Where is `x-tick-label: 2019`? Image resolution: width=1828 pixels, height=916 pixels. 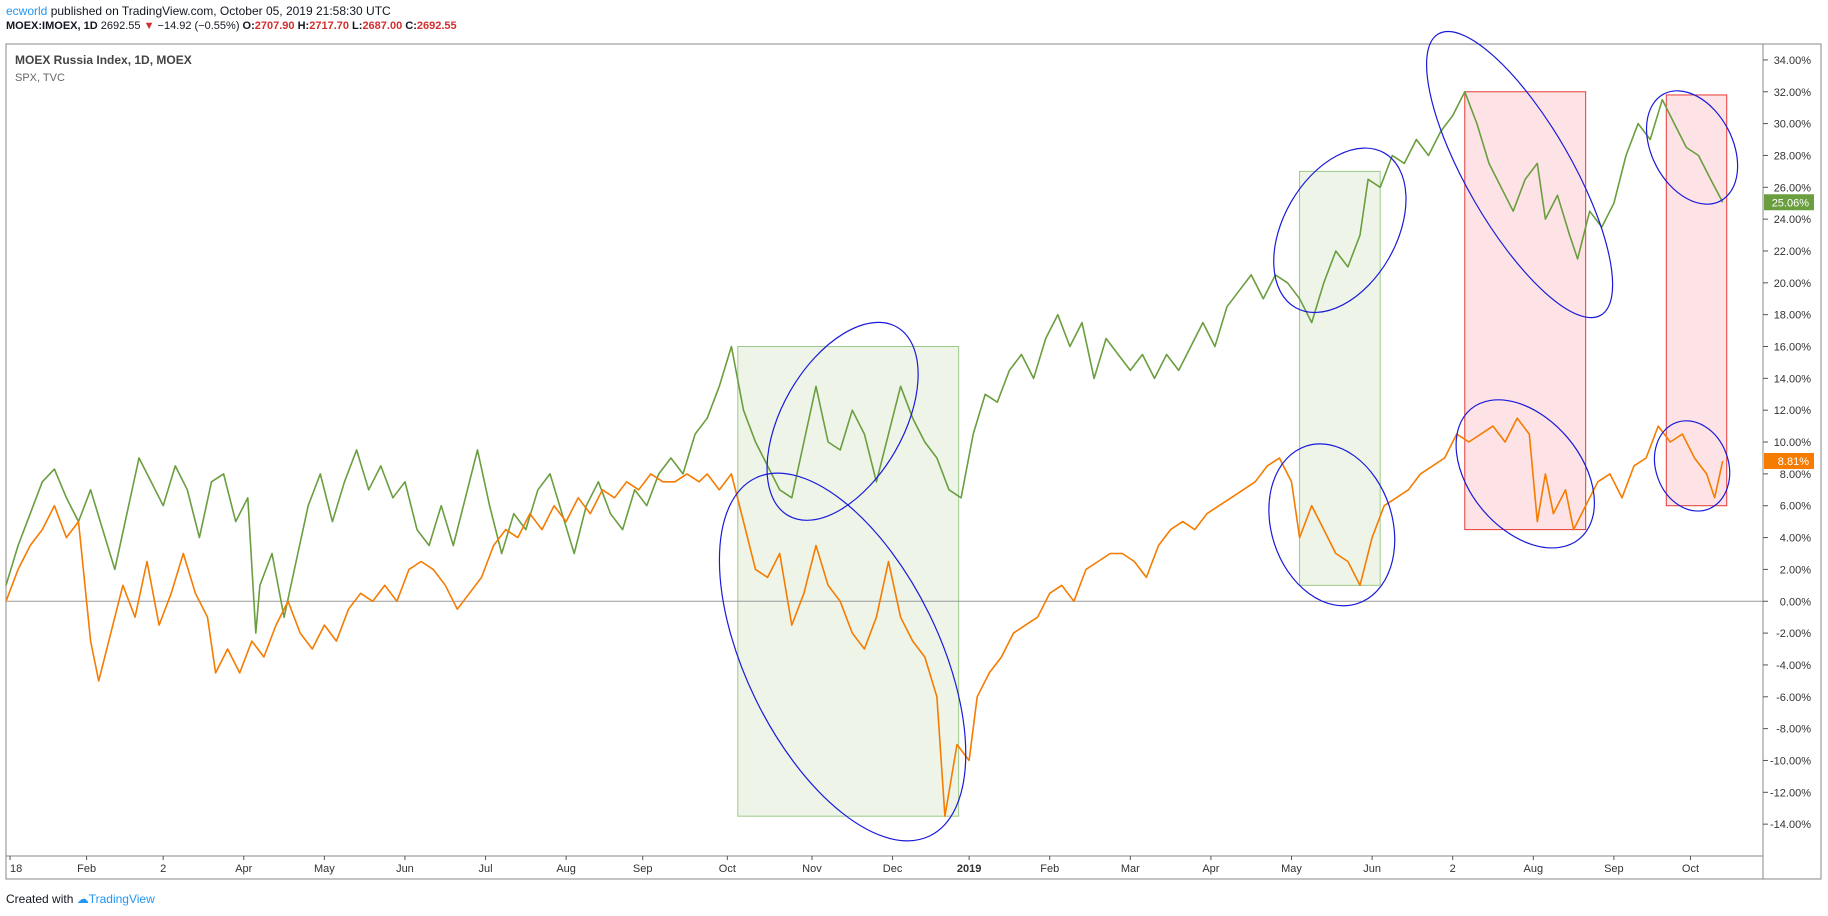
x-tick-label: 2019 is located at coordinates (969, 869).